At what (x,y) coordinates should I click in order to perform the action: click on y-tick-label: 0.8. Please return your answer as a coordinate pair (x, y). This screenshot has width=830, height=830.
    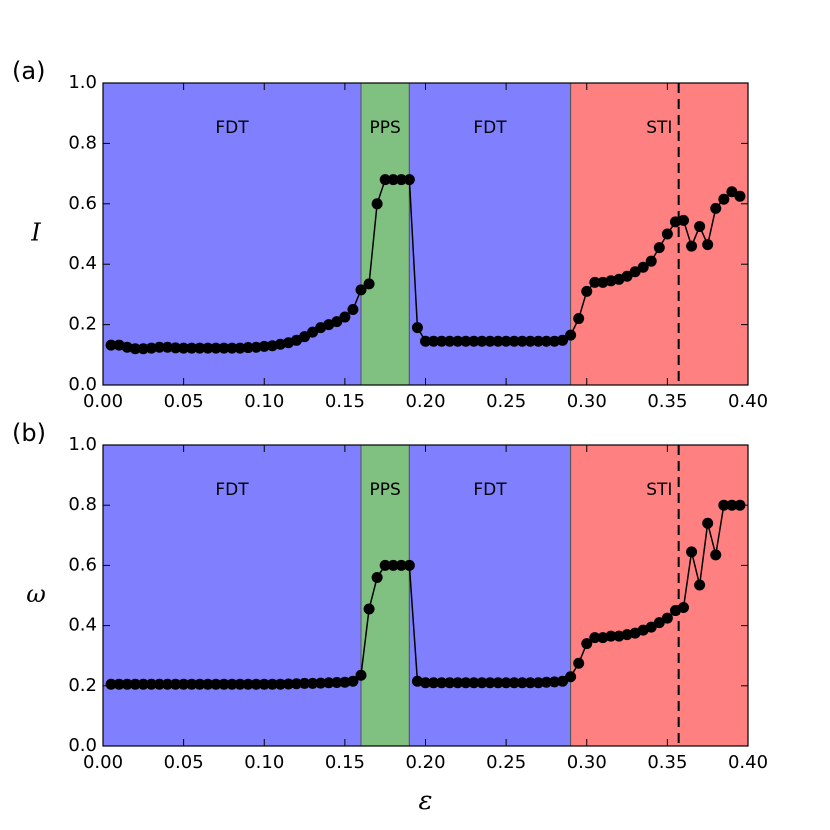
    Looking at the image, I should click on (82, 142).